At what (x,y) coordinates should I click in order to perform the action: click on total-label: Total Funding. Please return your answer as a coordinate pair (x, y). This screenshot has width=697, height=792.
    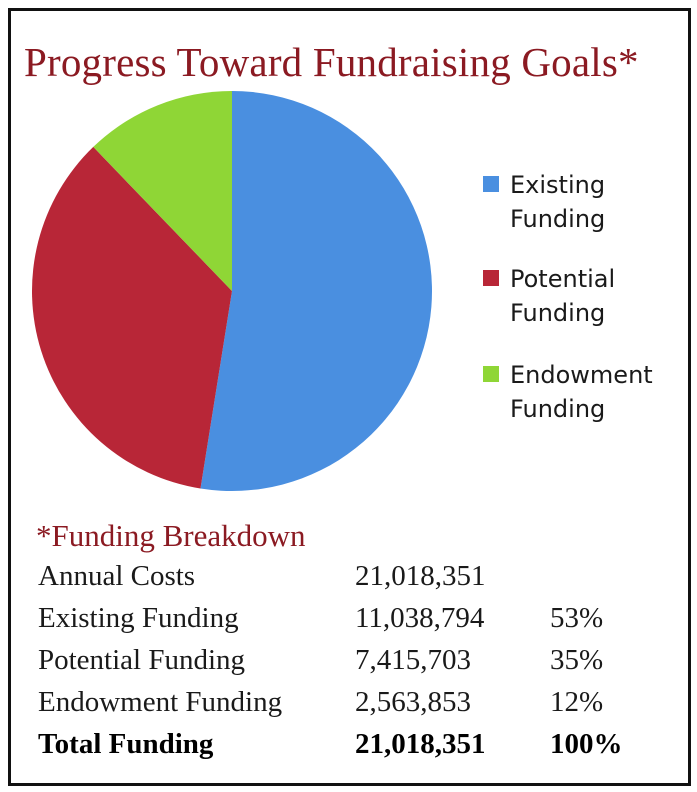
    Looking at the image, I should click on (126, 744).